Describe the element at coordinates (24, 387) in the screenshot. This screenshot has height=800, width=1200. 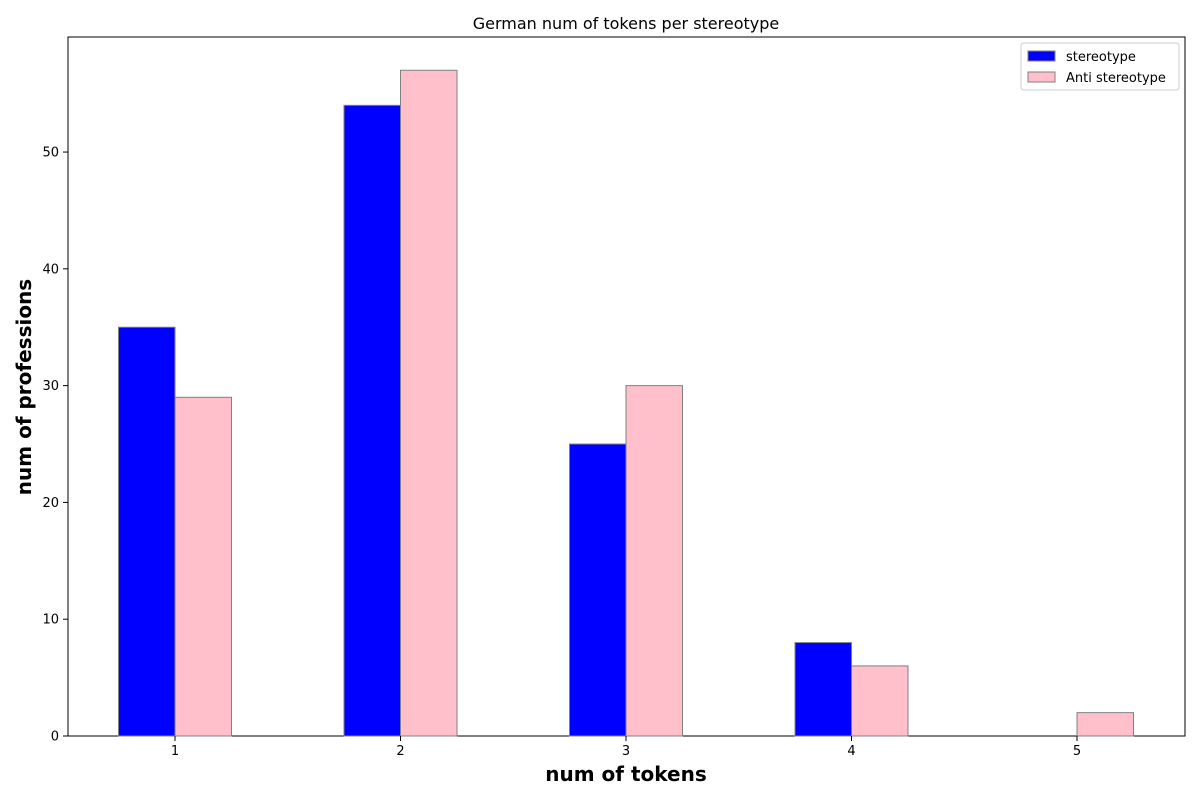
I see `y-axis-label: num of professions` at that location.